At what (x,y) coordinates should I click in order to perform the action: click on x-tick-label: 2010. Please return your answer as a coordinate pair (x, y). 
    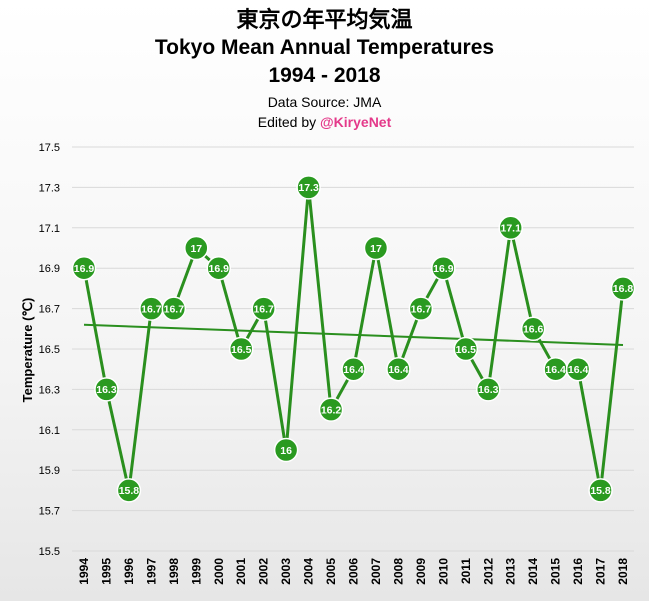
    Looking at the image, I should click on (443, 571).